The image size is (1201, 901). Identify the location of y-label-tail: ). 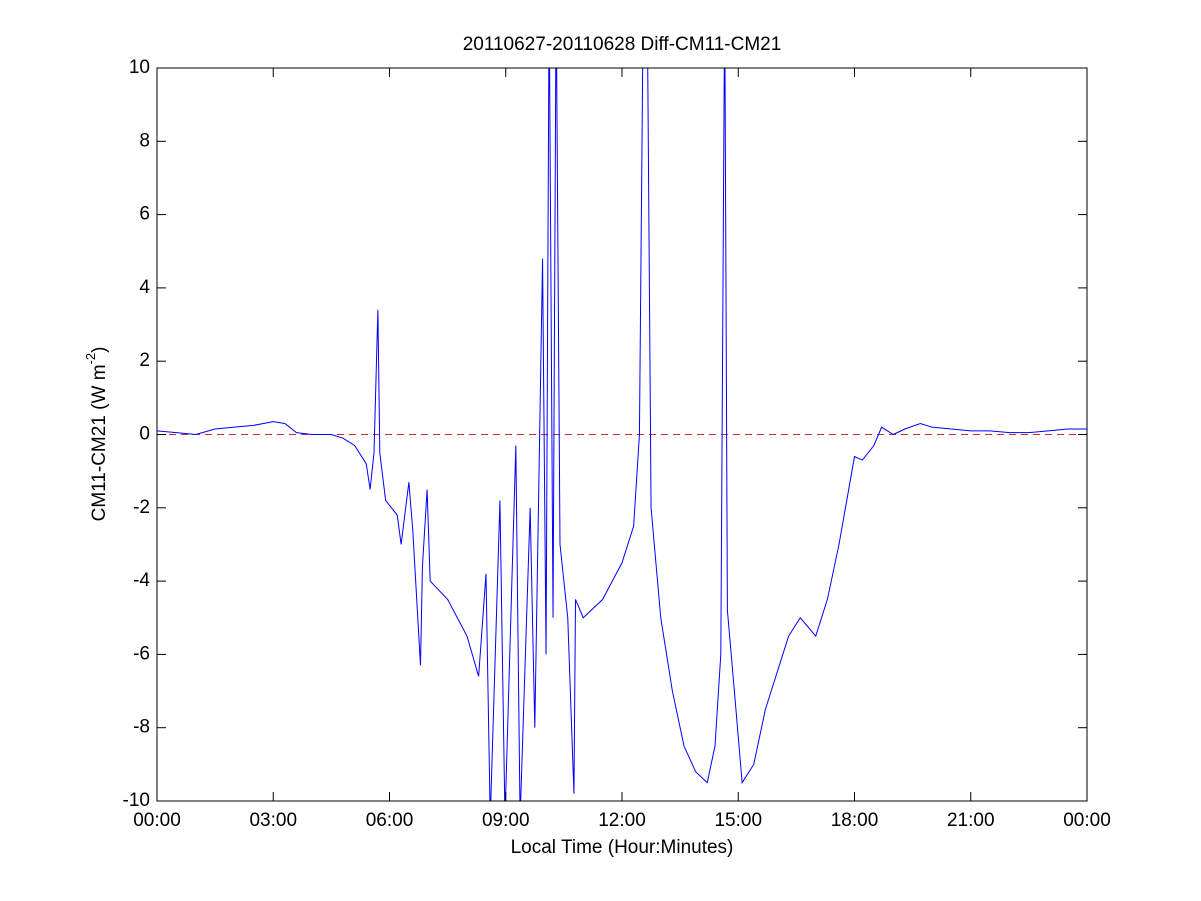
(99, 350).